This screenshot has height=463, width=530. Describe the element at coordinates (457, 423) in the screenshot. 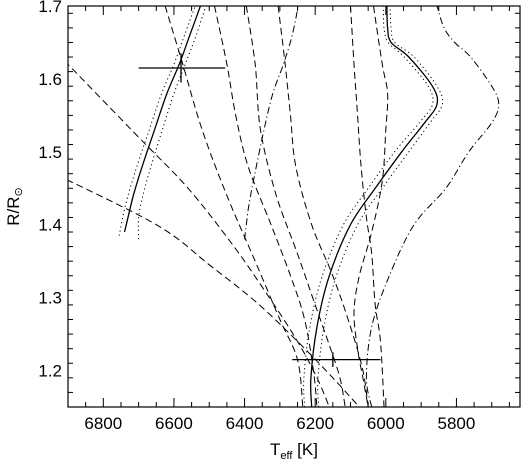

I see `x-tick-label: 5800` at that location.